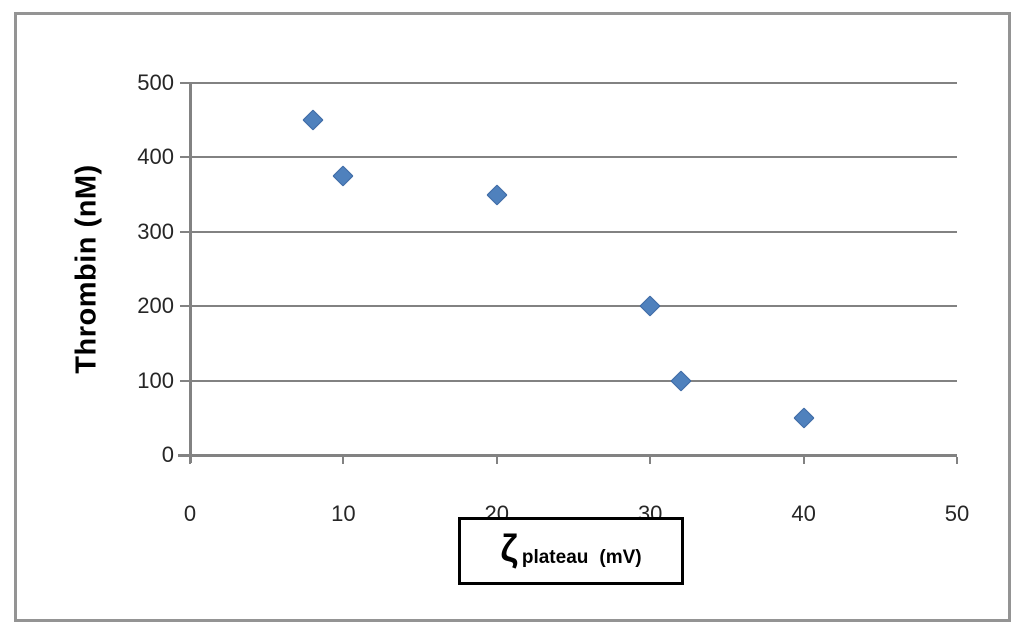 This screenshot has width=1024, height=631. I want to click on x-axis-title-box: ζ plateau (mV), so click(571, 551).